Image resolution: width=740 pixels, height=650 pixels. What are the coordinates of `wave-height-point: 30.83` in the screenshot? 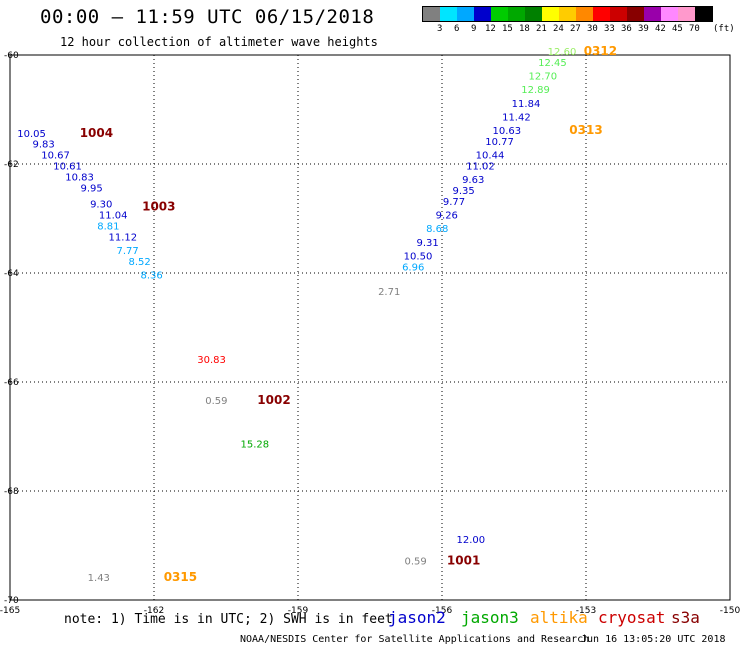 It's located at (211, 360).